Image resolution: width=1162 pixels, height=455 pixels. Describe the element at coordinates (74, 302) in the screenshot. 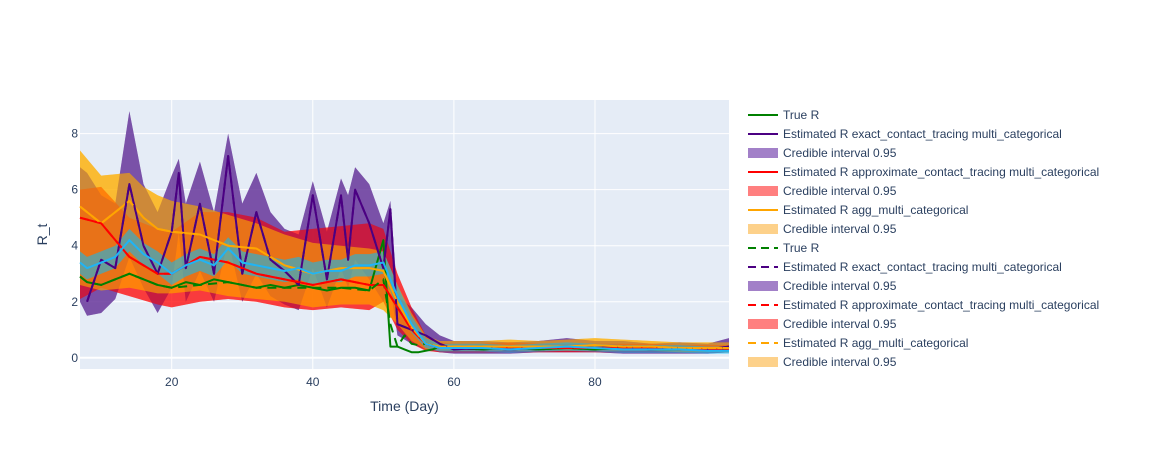

I see `y-tick-label: 2` at that location.